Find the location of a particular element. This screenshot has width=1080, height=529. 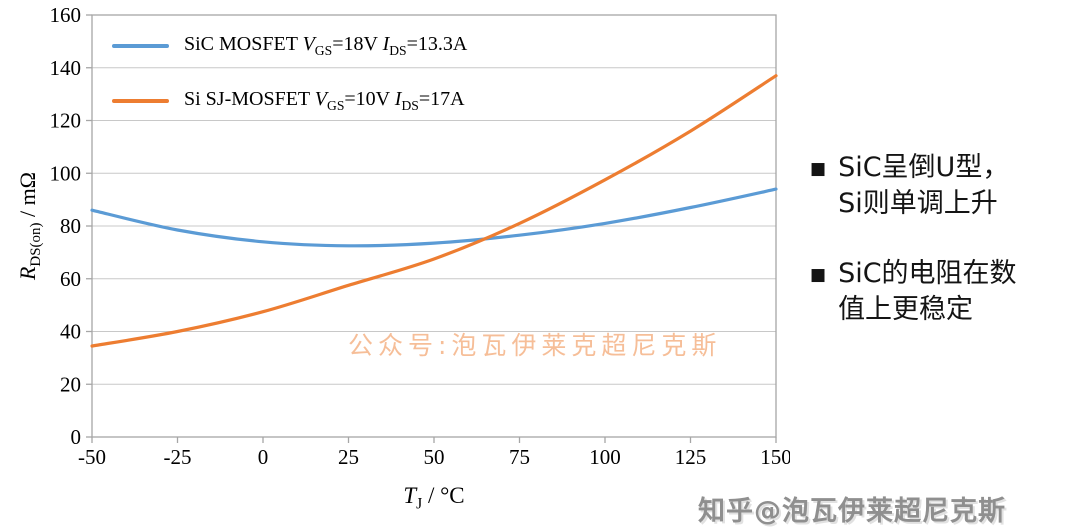

legend-label: SiC MOSFET VGS=18V IDS=13.3A is located at coordinates (326, 45).